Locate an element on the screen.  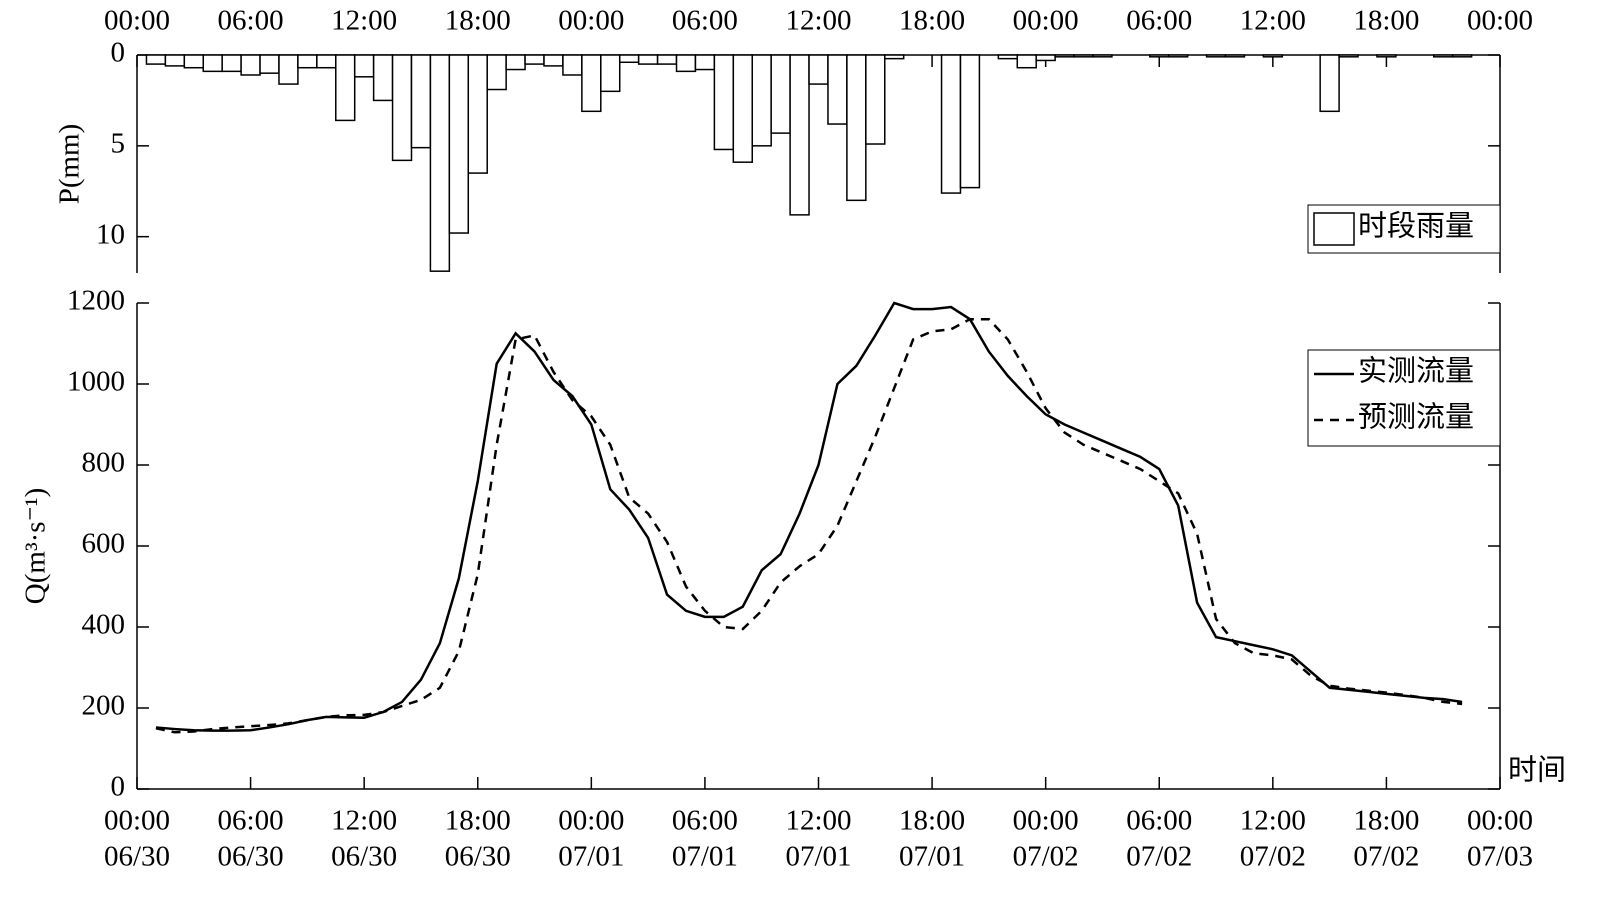
legend-box is located at coordinates (1404, 398).